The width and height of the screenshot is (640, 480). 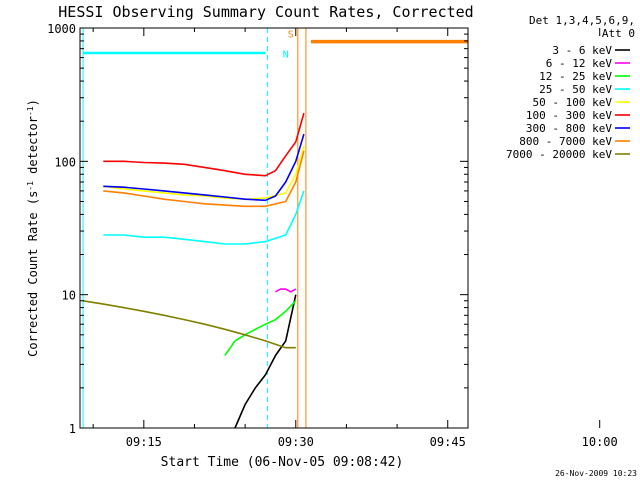 I want to click on flag-label-0: S, so click(x=291, y=34).